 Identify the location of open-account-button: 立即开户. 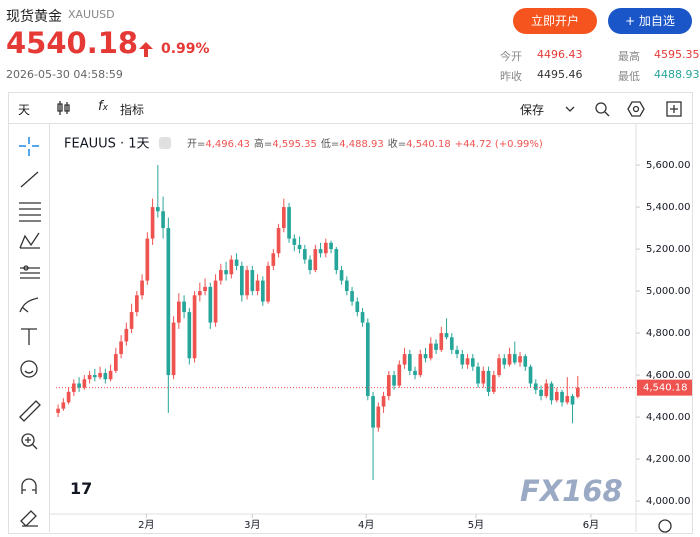
(555, 21).